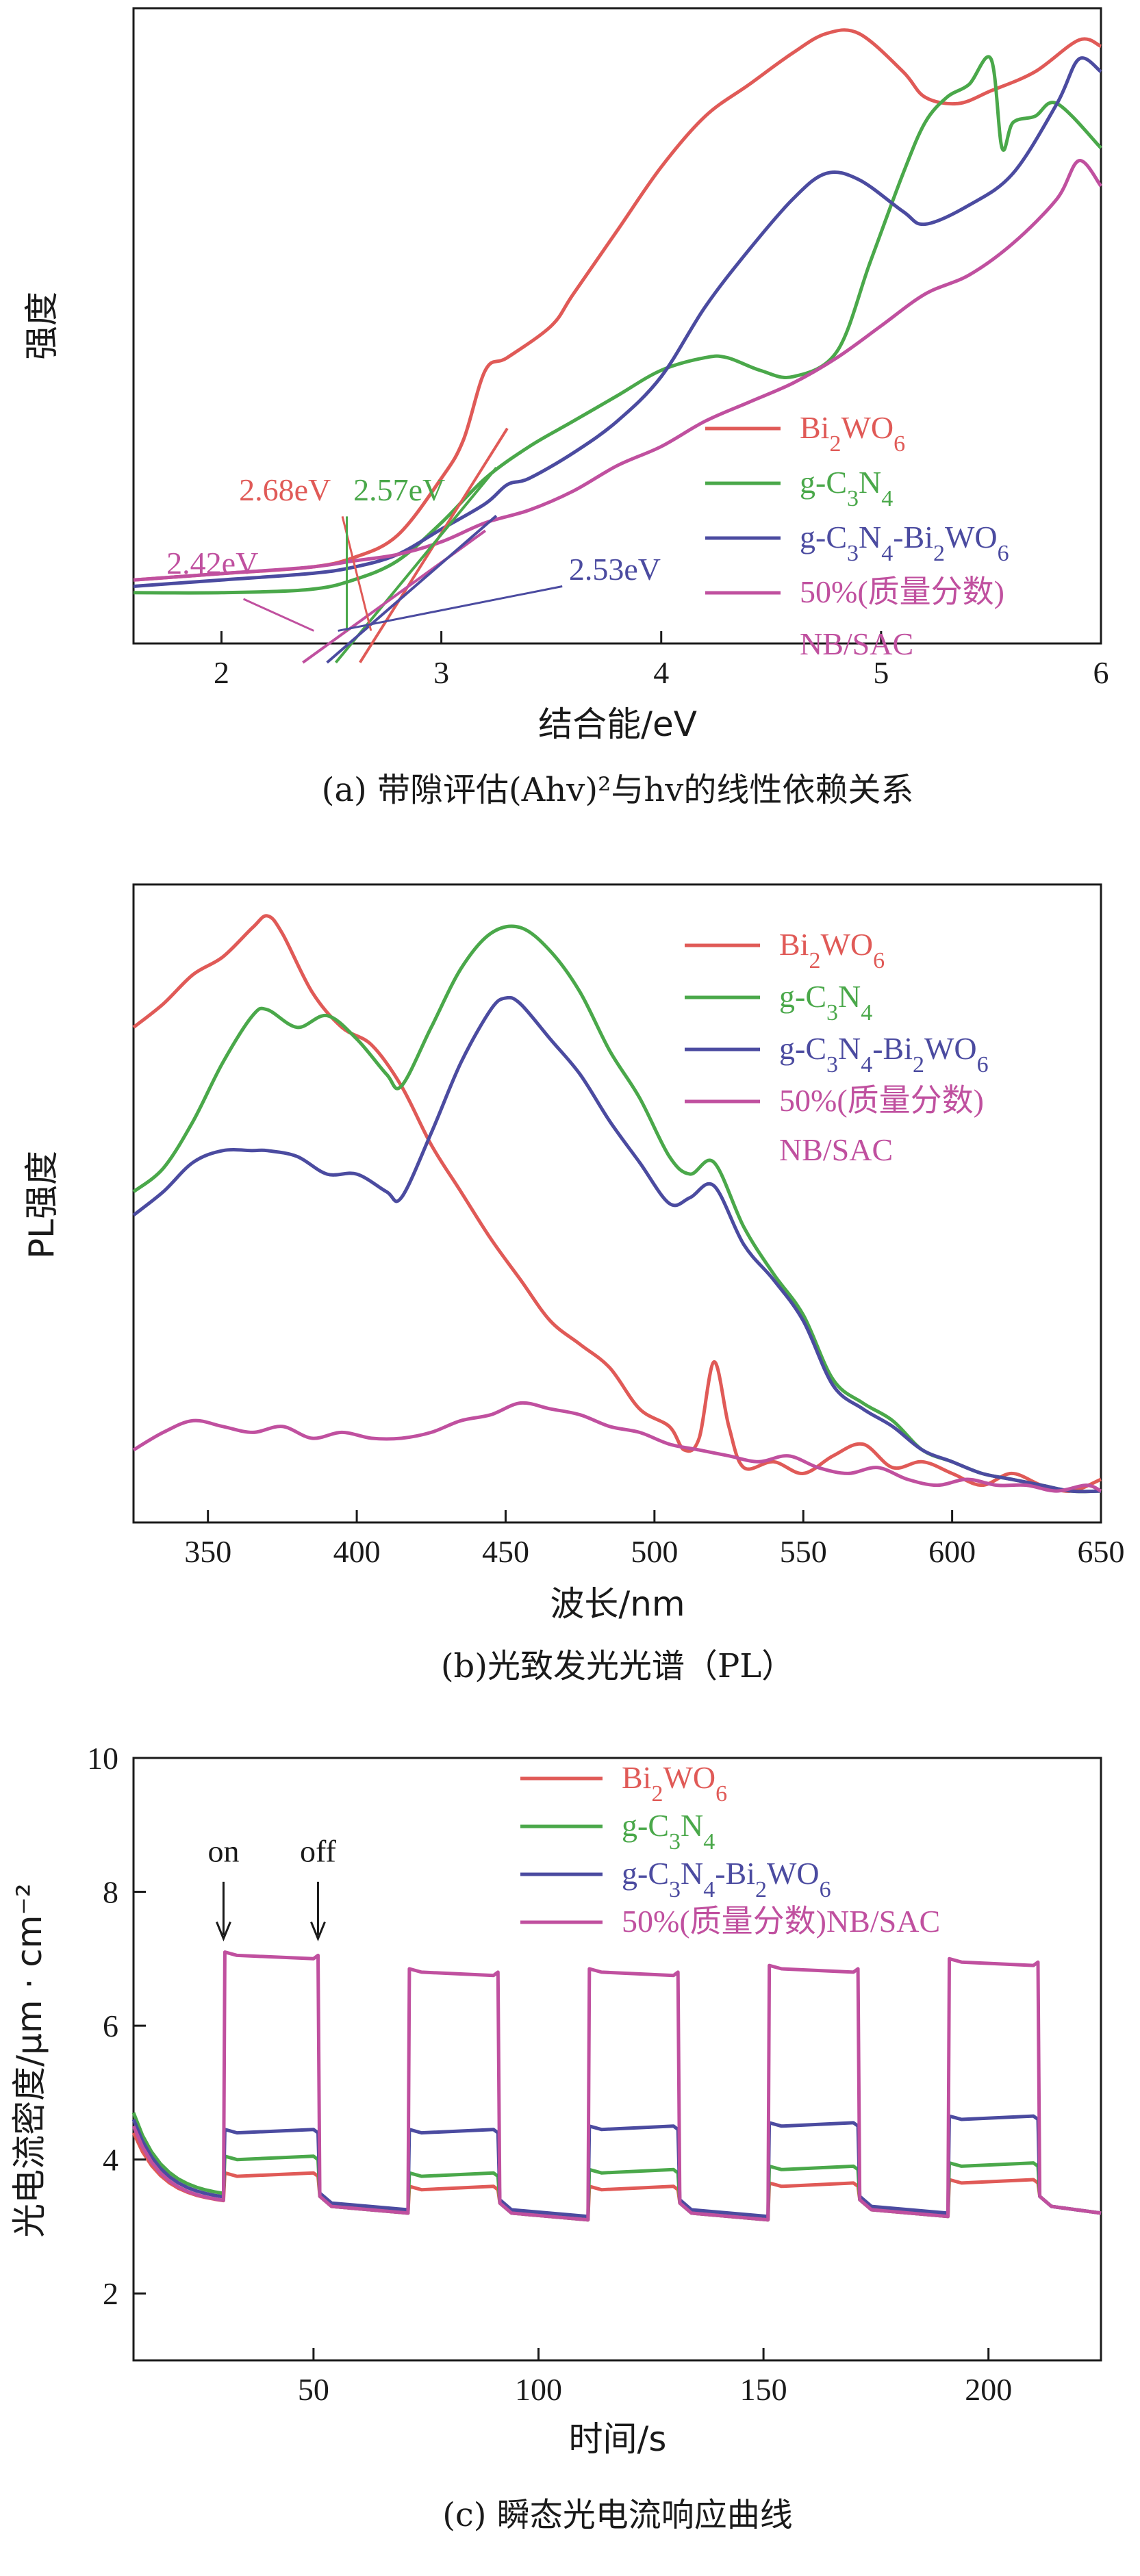 The image size is (1140, 2576). Describe the element at coordinates (505, 1551) in the screenshot. I see `panel-b-xtick-label: 450` at that location.